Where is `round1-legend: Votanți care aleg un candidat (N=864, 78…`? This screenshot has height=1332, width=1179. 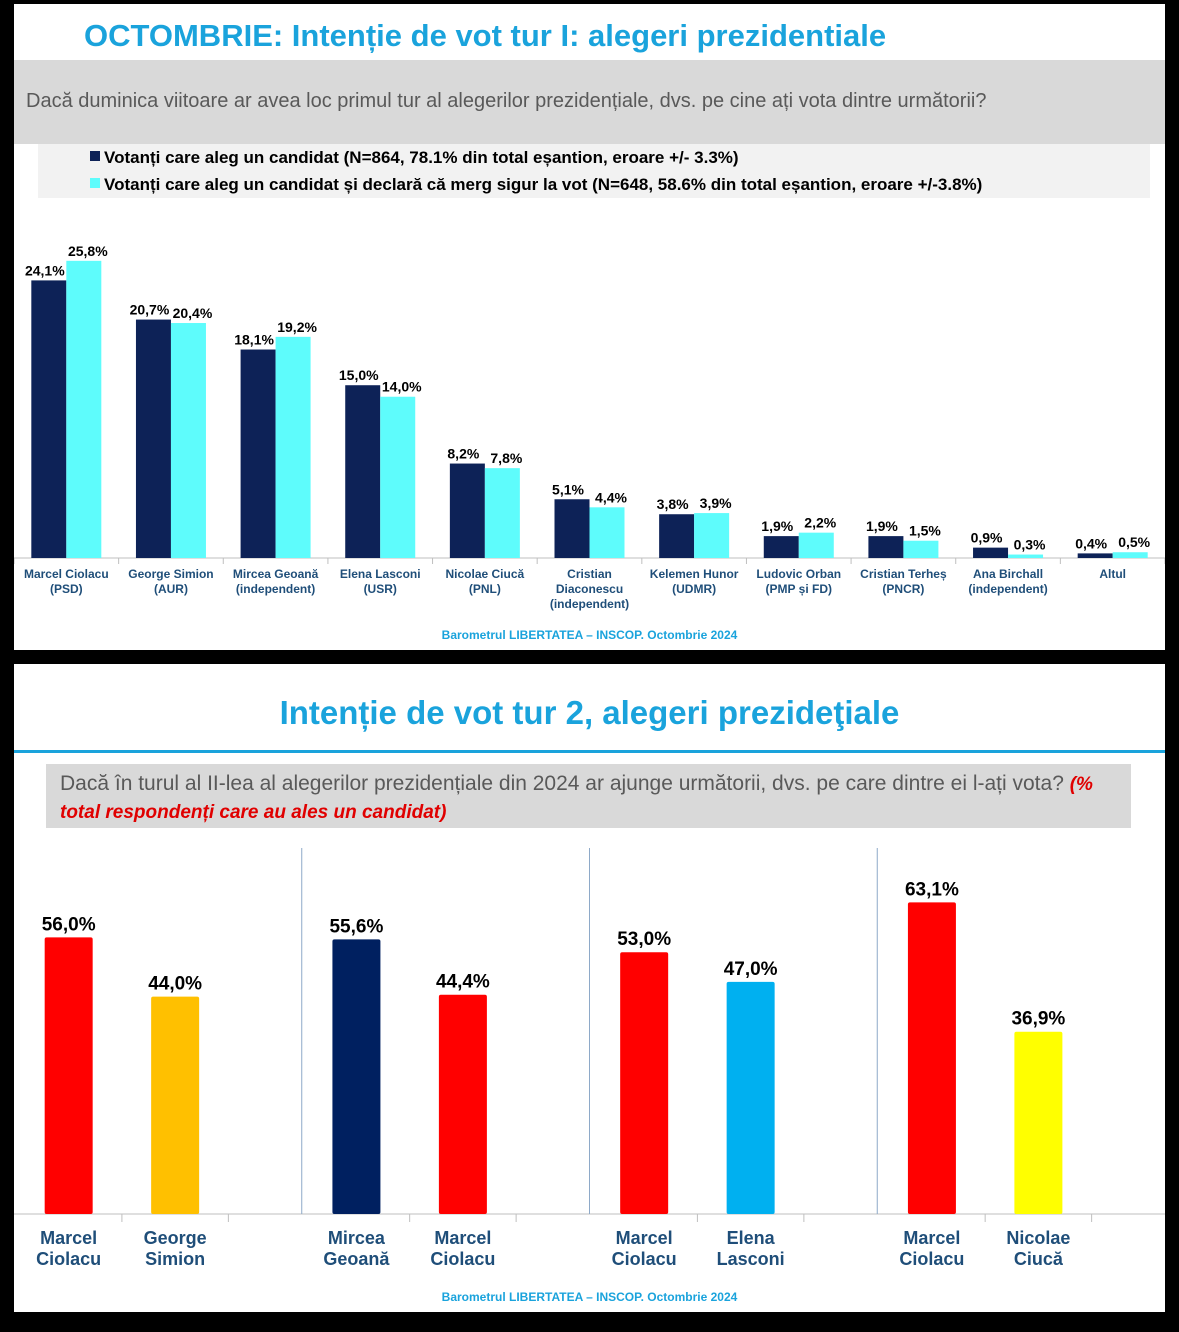 round1-legend: Votanți care aleg un candidat (N=864, 78… is located at coordinates (594, 171).